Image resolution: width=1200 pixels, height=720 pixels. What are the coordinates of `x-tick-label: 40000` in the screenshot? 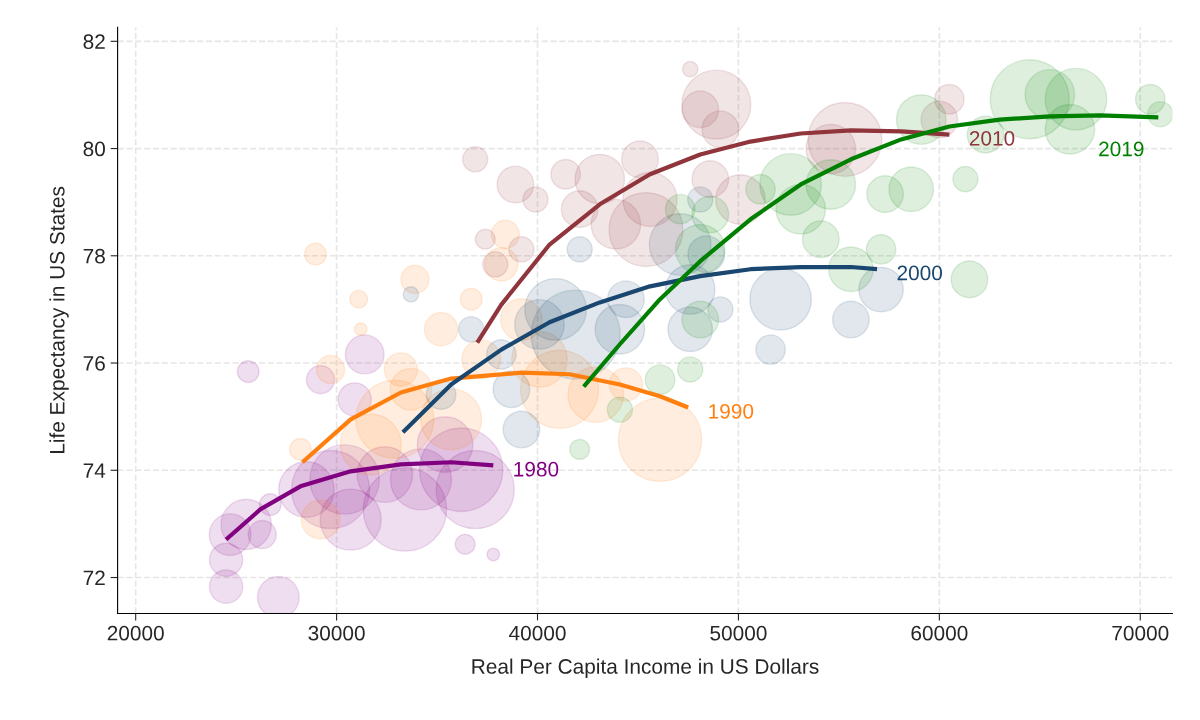 It's located at (537, 633).